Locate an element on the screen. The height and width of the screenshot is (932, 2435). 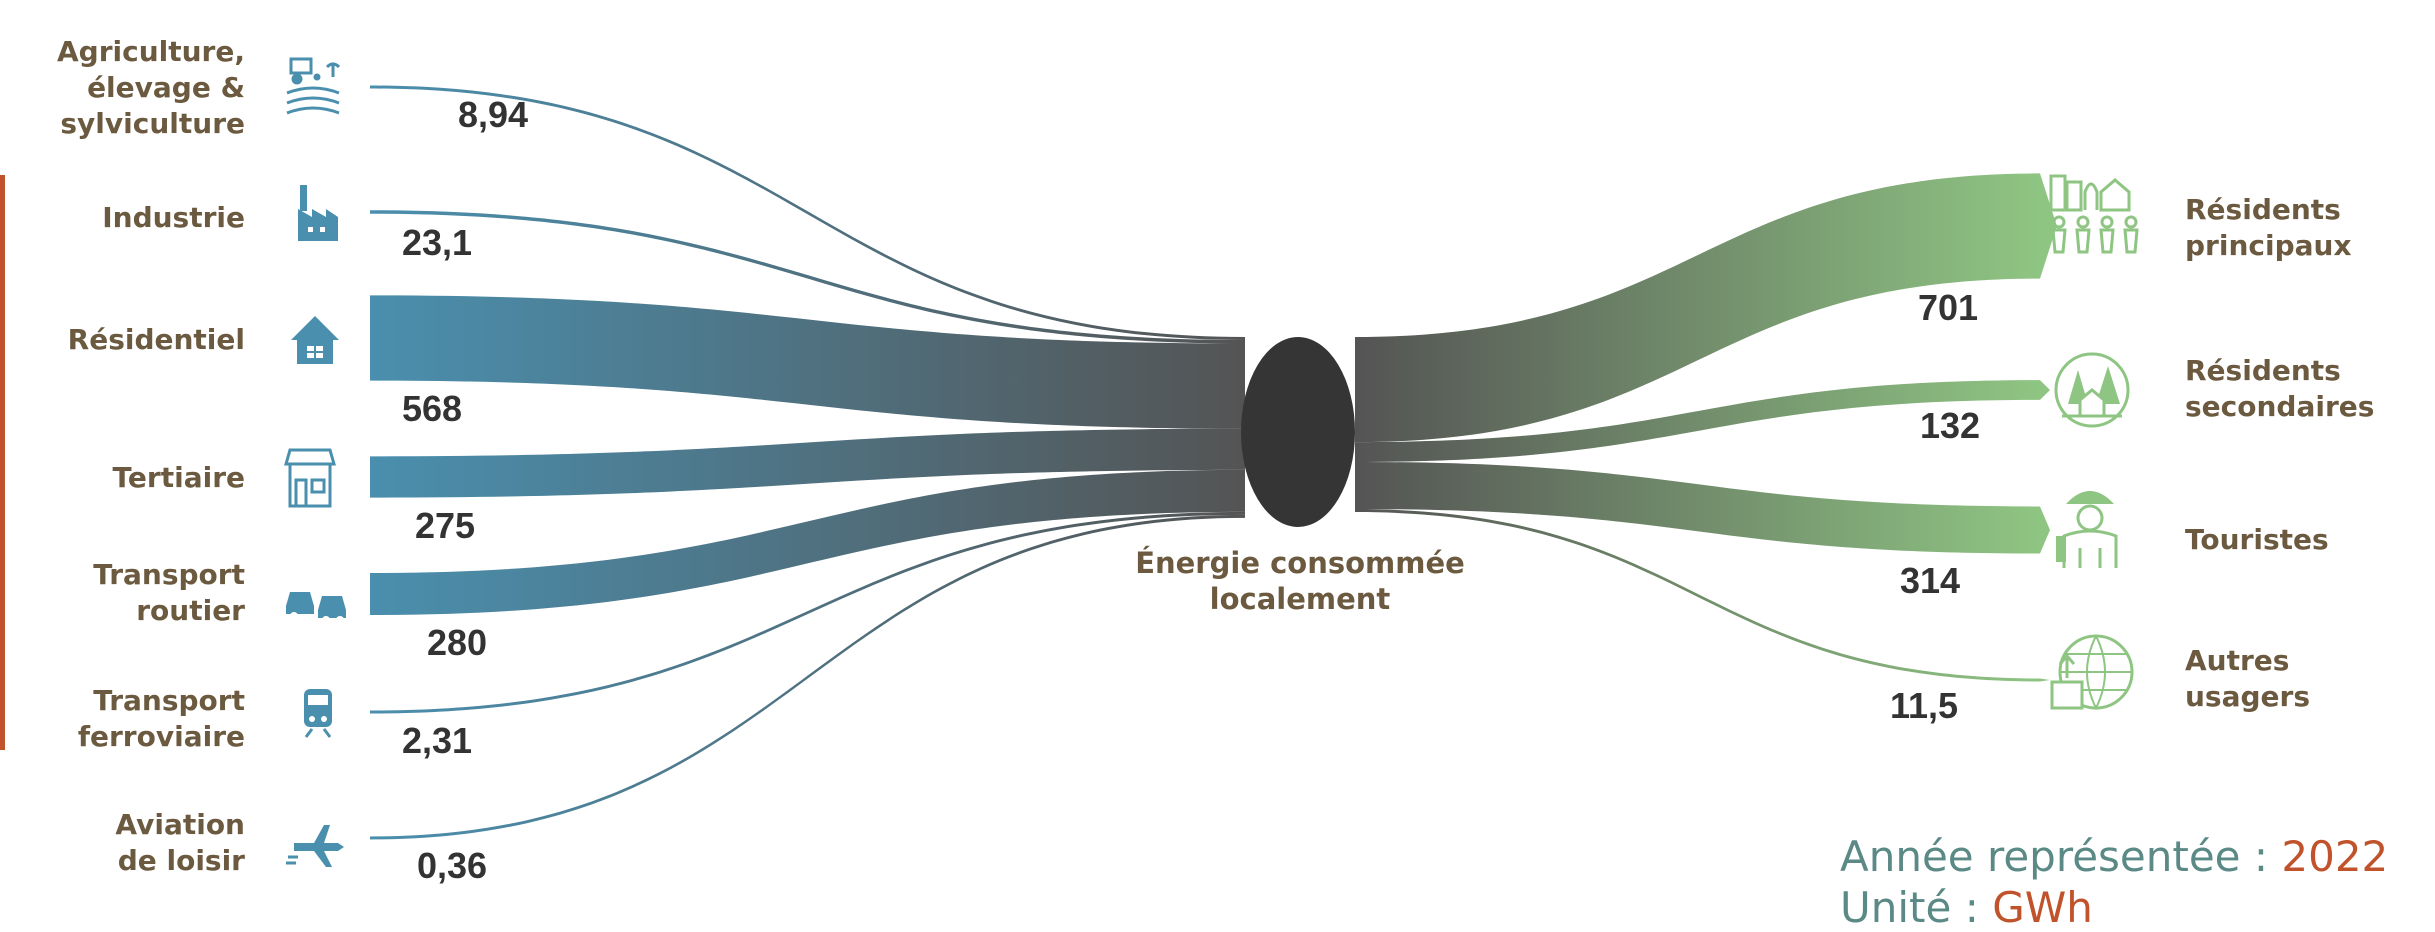
forest-cabin-icon is located at coordinates (2092, 390).